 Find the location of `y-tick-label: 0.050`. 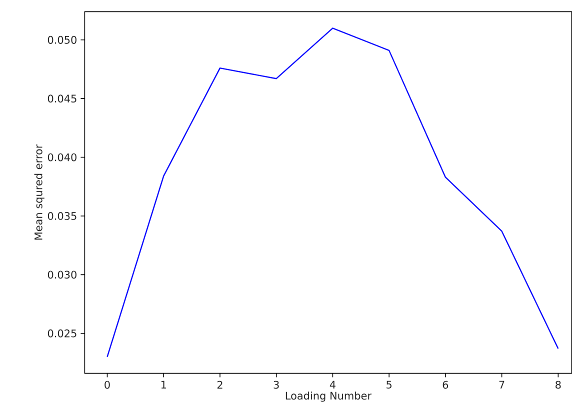

y-tick-label: 0.050 is located at coordinates (62, 40).